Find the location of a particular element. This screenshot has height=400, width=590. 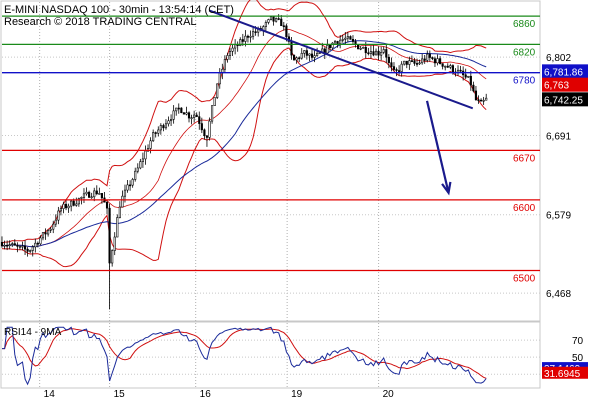

price-tag: 6,781.86 is located at coordinates (565, 71).